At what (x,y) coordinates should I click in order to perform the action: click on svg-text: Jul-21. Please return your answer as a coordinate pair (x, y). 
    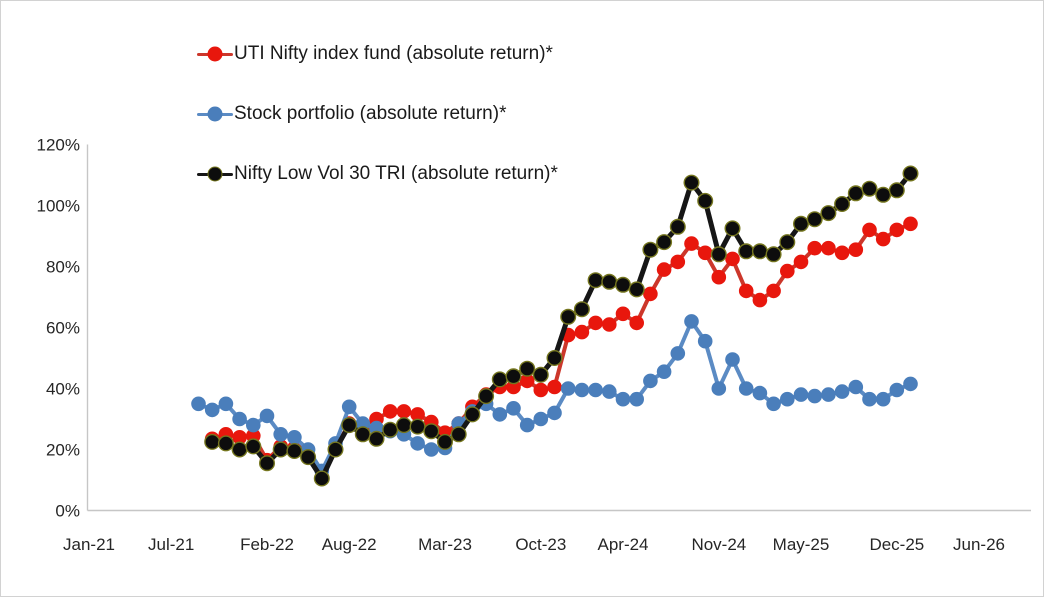
    Looking at the image, I should click on (171, 544).